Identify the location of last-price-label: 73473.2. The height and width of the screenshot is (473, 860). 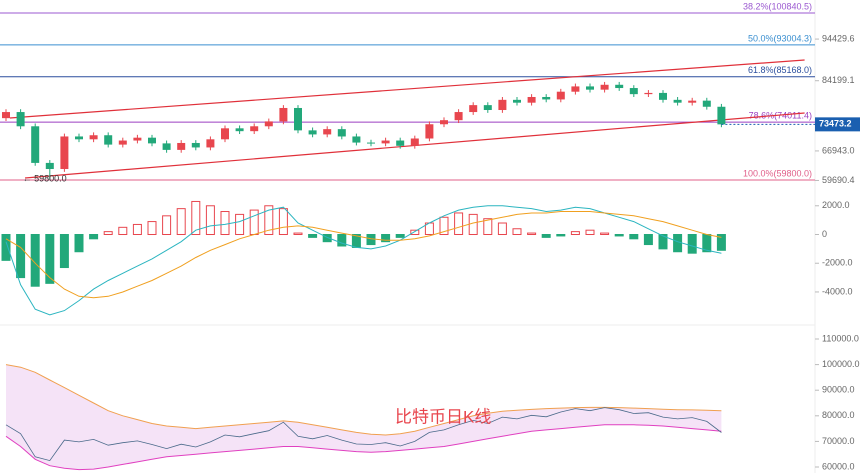
(835, 124).